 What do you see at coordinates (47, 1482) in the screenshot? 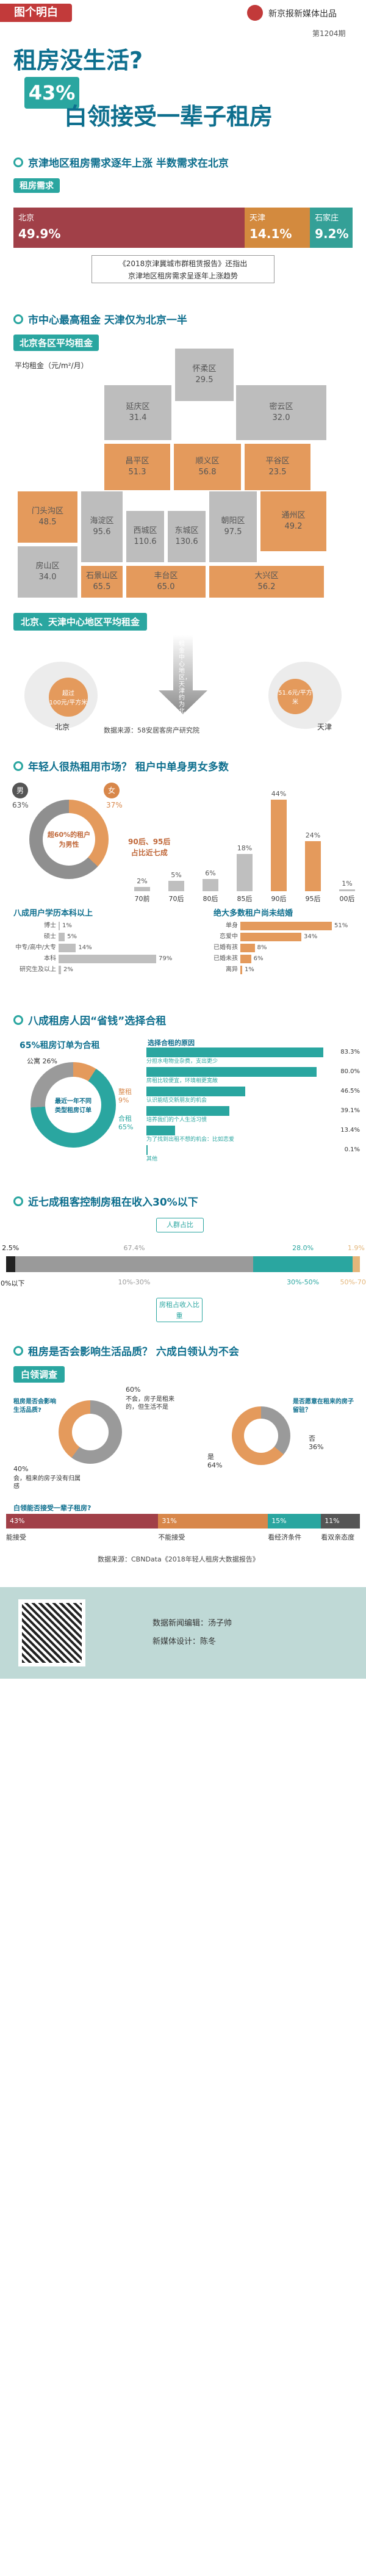
I see `q1-no-text: 会，租来的房子没有归属感` at bounding box center [47, 1482].